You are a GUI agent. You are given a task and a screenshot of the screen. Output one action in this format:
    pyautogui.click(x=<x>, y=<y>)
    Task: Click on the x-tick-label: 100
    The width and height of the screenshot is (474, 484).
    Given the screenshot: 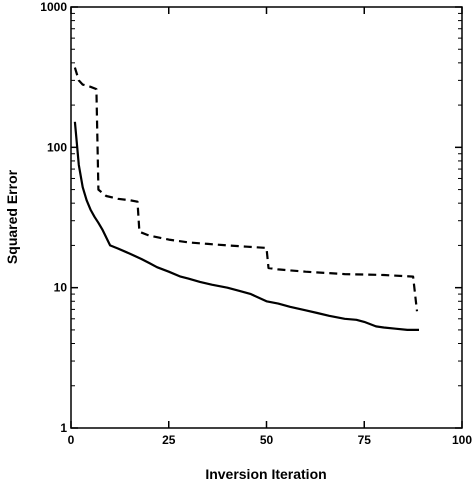 What is the action you would take?
    pyautogui.click(x=462, y=440)
    